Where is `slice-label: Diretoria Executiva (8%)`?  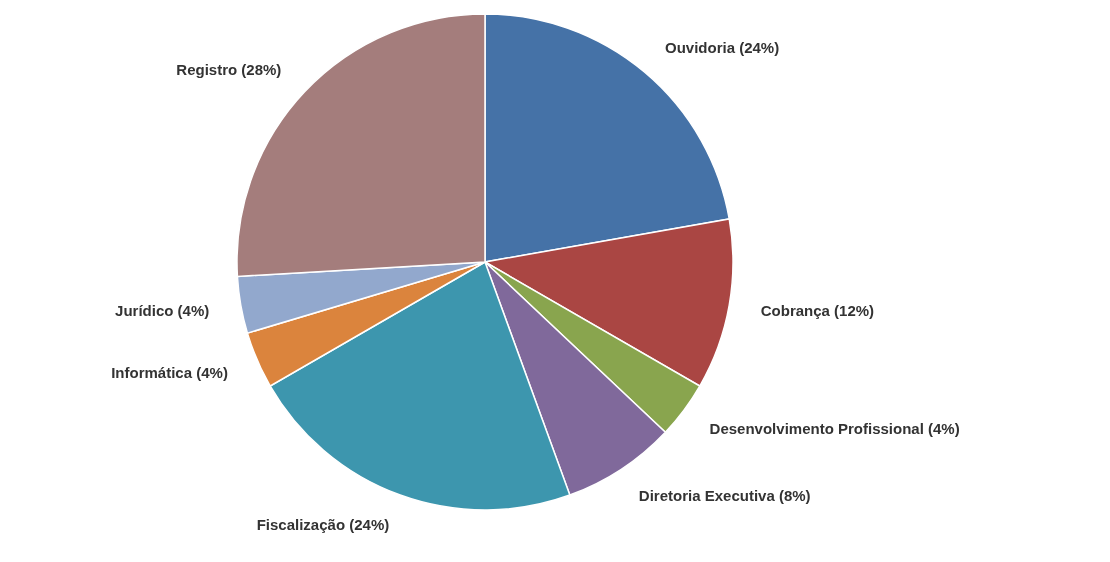
slice-label: Diretoria Executiva (8%) is located at coordinates (724, 495).